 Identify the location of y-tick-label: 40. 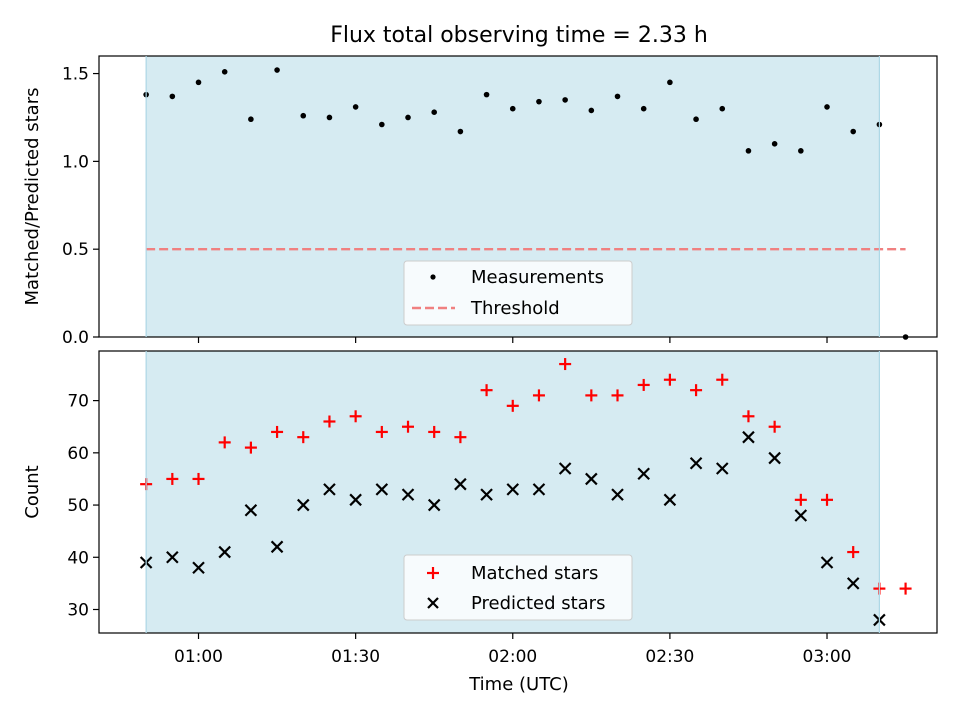
(78, 558).